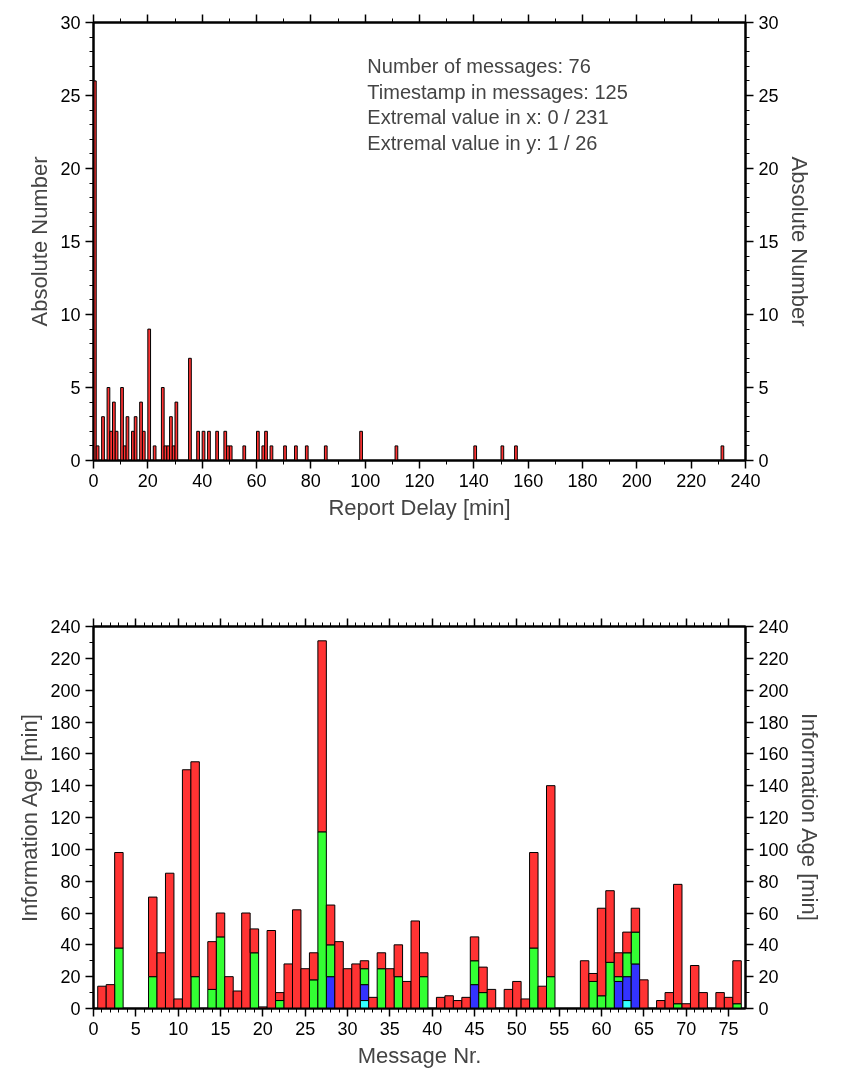 The image size is (841, 1088). Describe the element at coordinates (768, 315) in the screenshot. I see `y2-tick-label: 10` at that location.